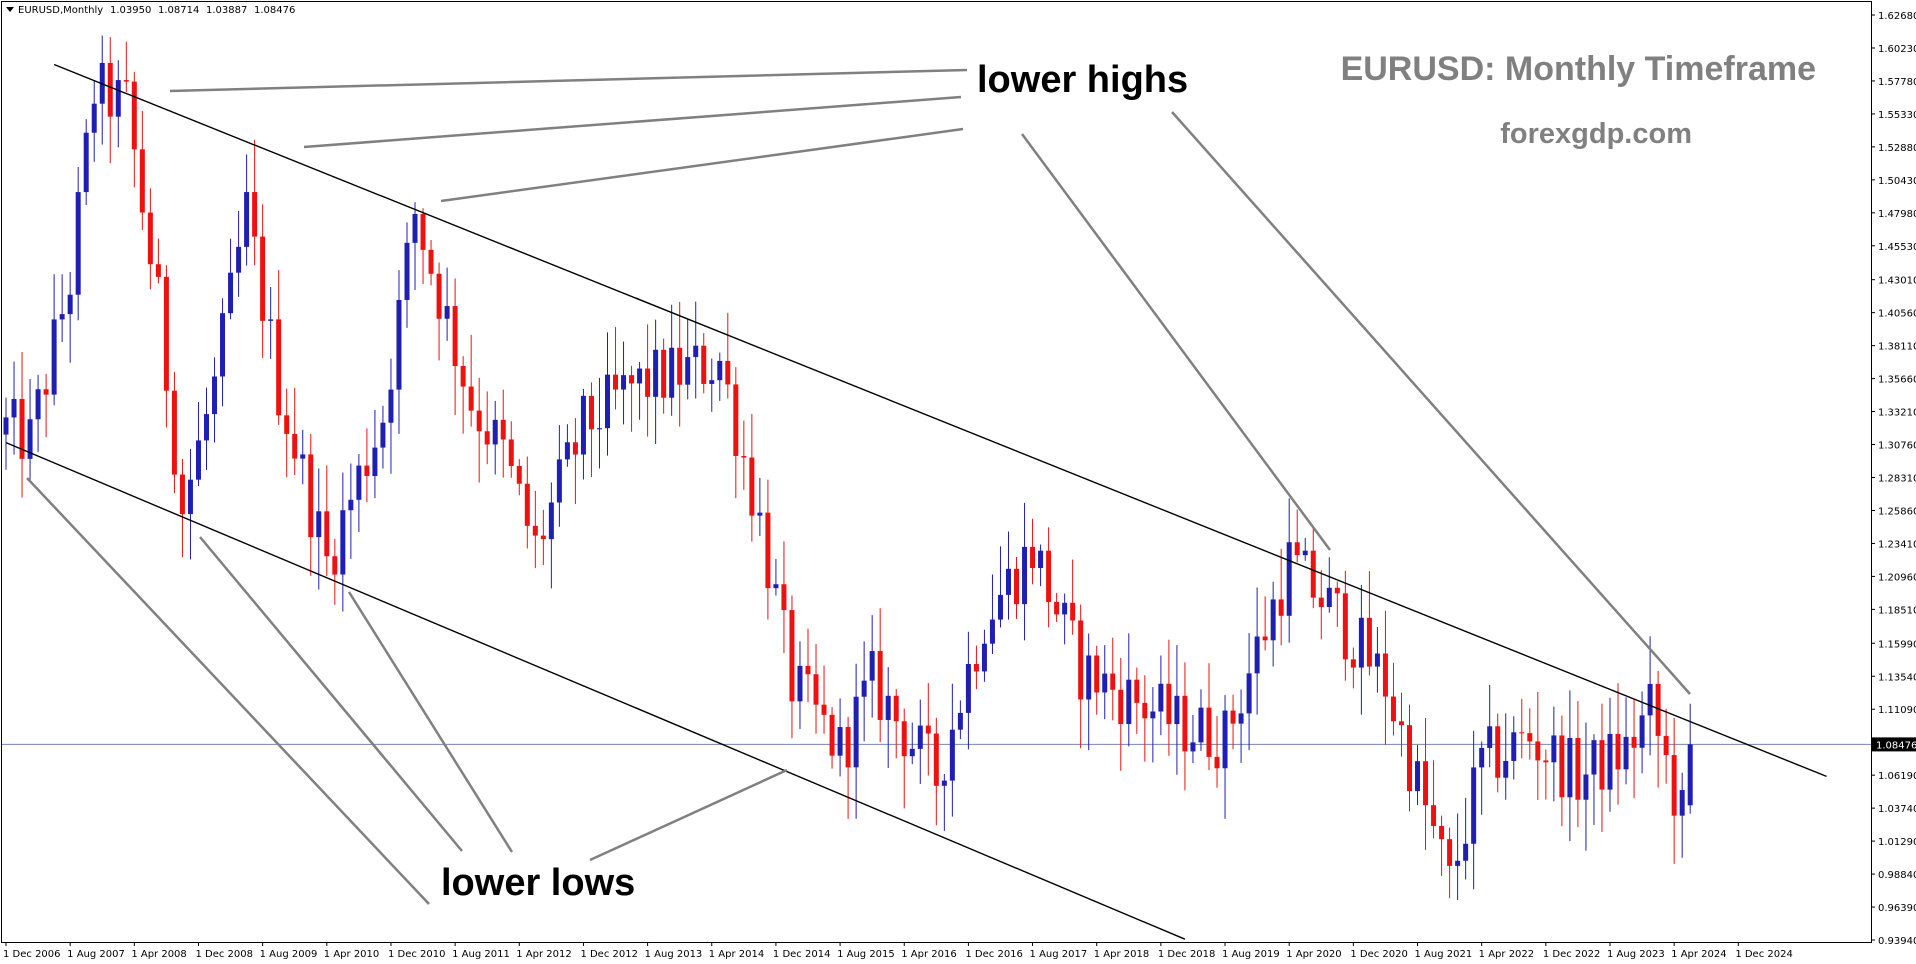 Image resolution: width=1916 pixels, height=964 pixels. What do you see at coordinates (351, 954) in the screenshot?
I see `x-tick-label: 1 Apr 2010` at bounding box center [351, 954].